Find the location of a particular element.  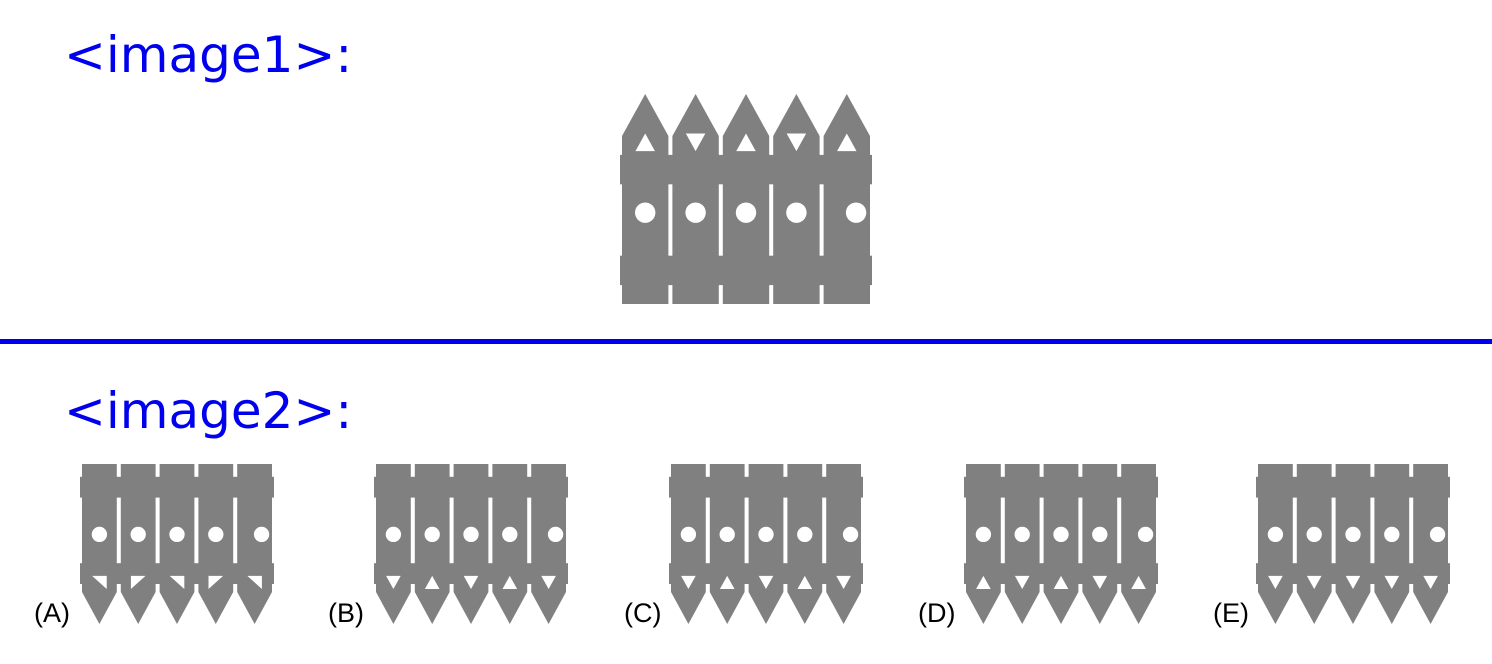

option-e-fence is located at coordinates (1353, 544).